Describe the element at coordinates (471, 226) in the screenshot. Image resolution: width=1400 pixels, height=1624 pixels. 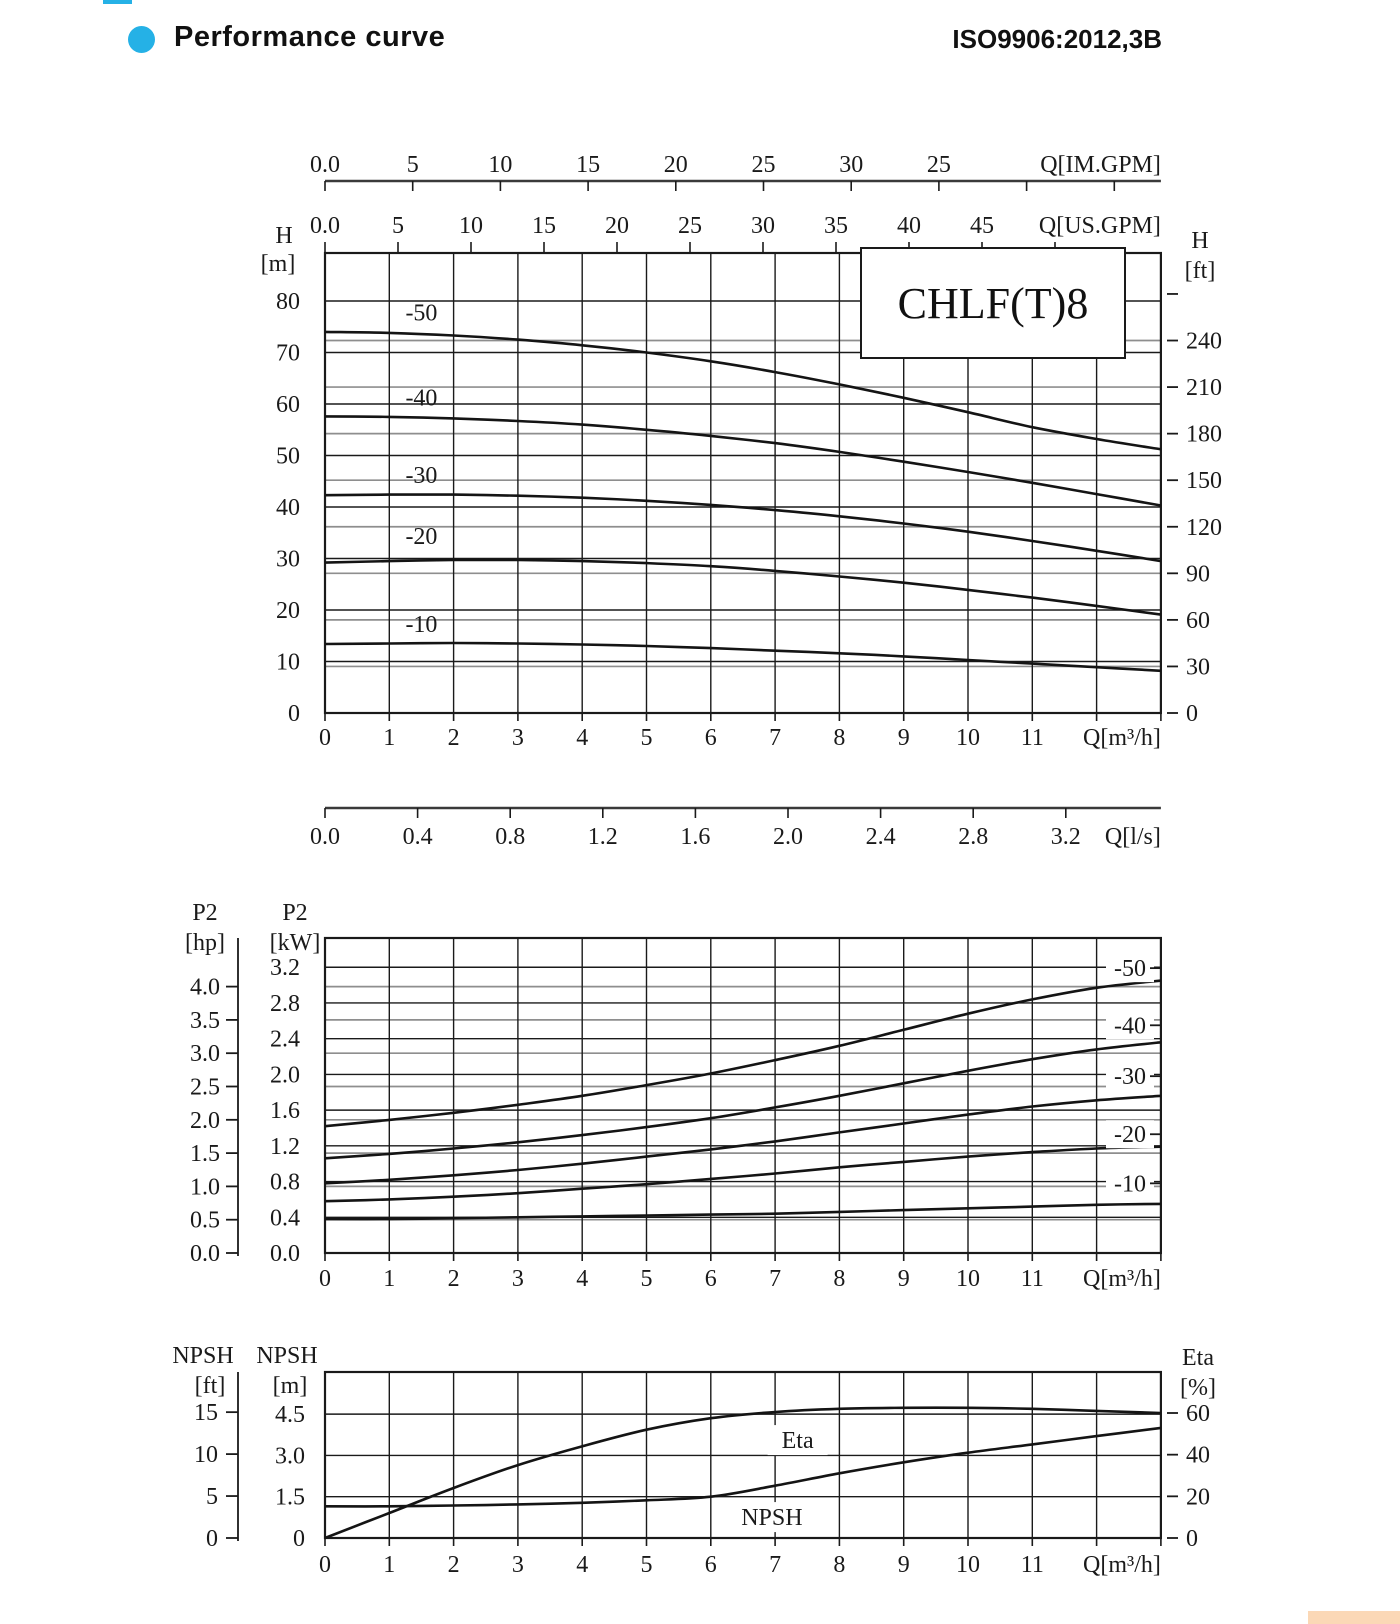
I see `us-gpm-tick-label: 10` at that location.